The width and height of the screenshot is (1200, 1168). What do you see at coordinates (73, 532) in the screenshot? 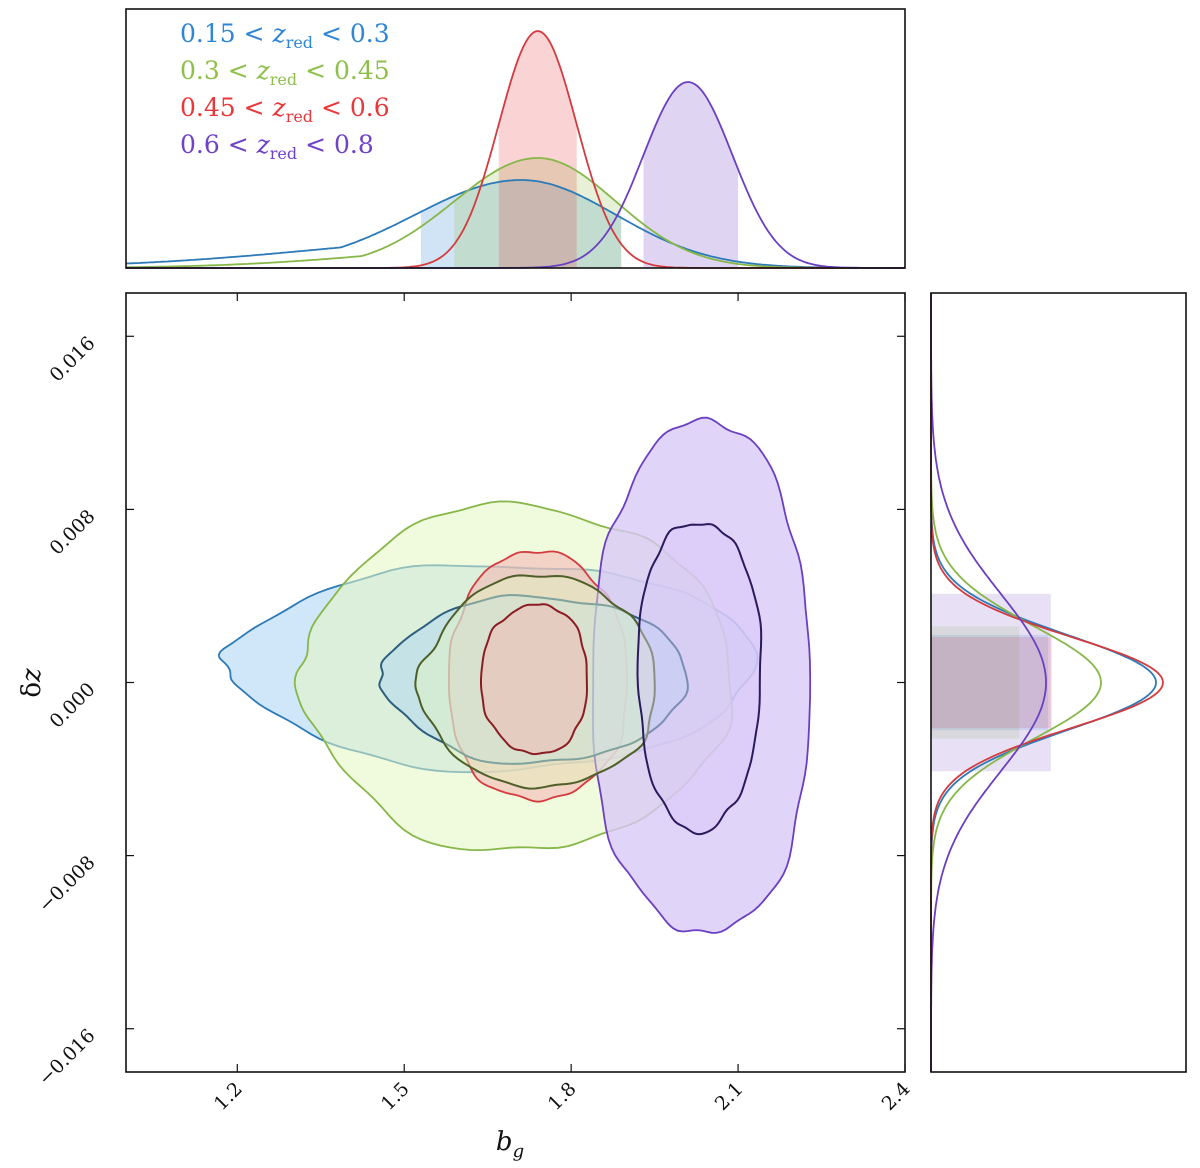
I see `y-tick-label: 0.008` at bounding box center [73, 532].